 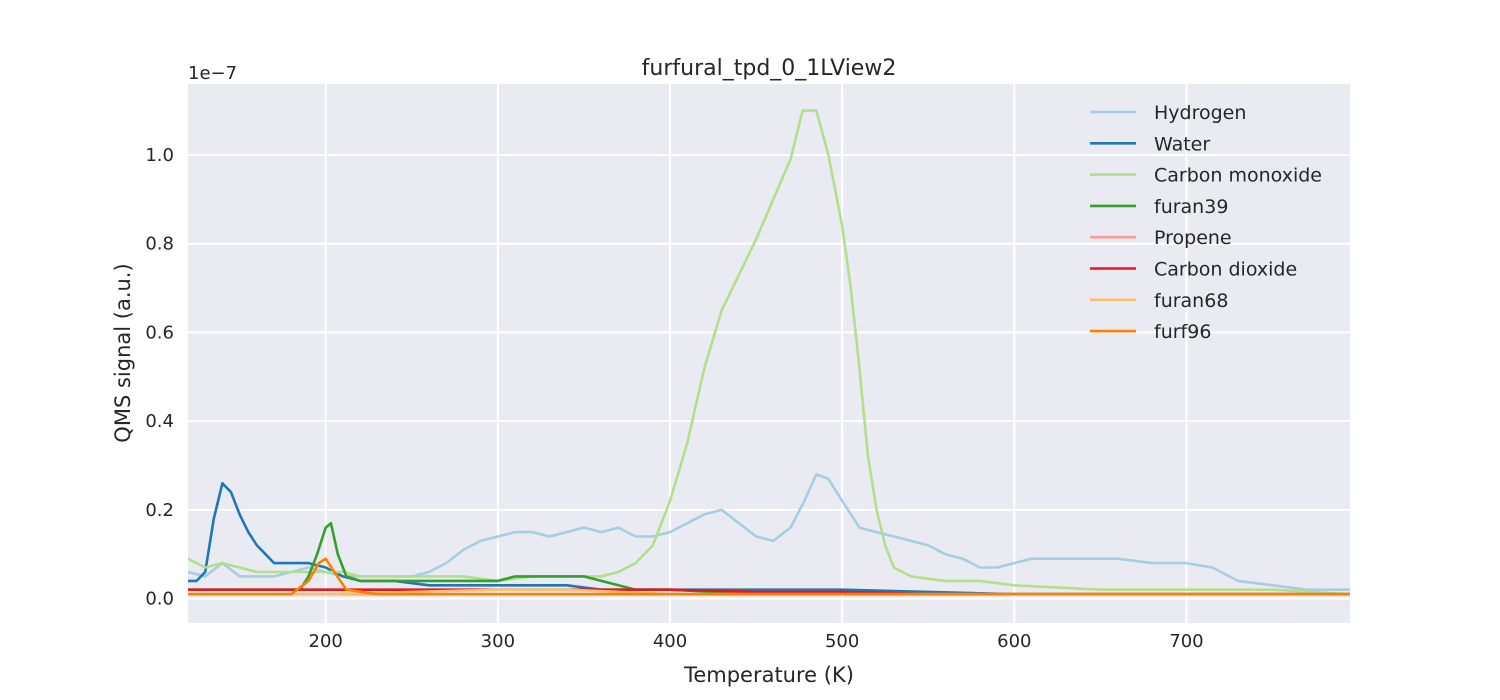 I want to click on x-tick-label: 300, so click(x=498, y=641).